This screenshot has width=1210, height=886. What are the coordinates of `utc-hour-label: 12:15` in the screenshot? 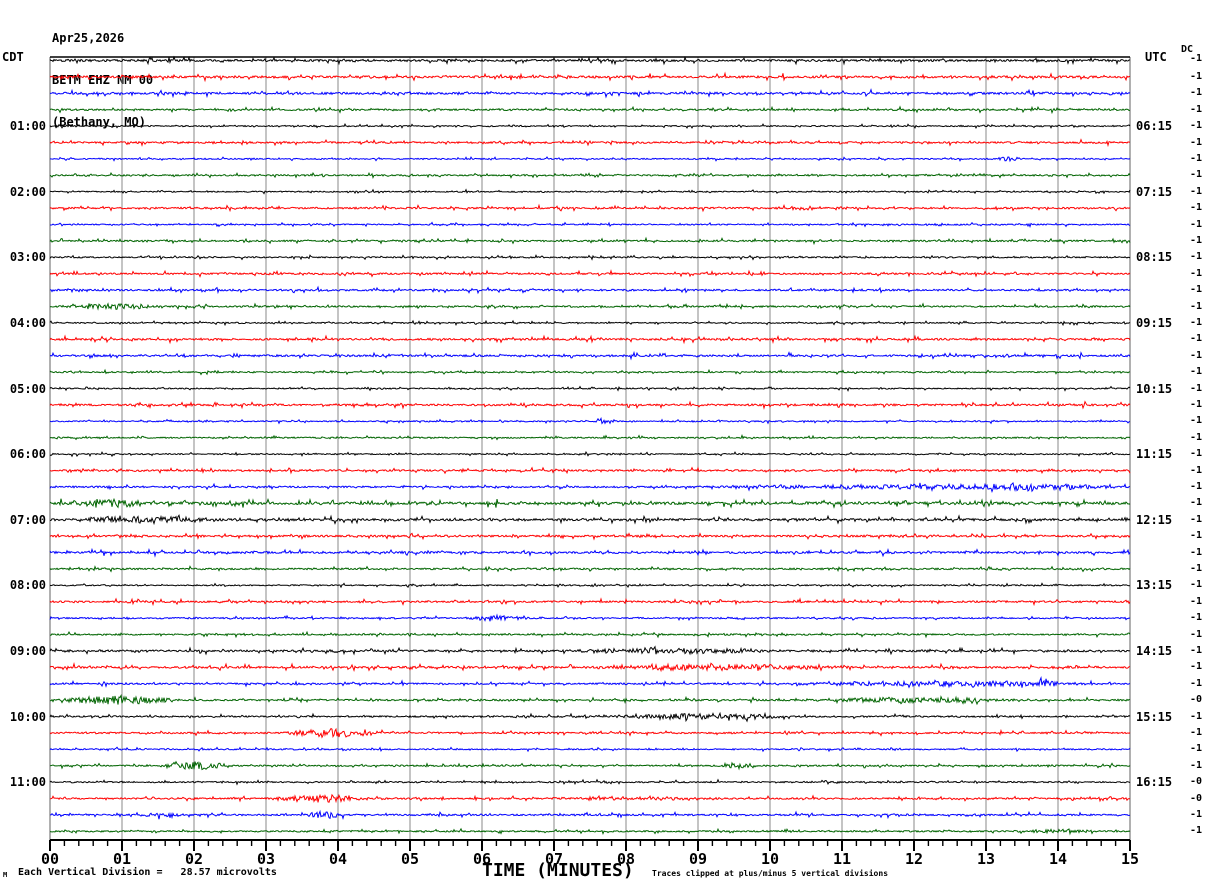 It's located at (1154, 519).